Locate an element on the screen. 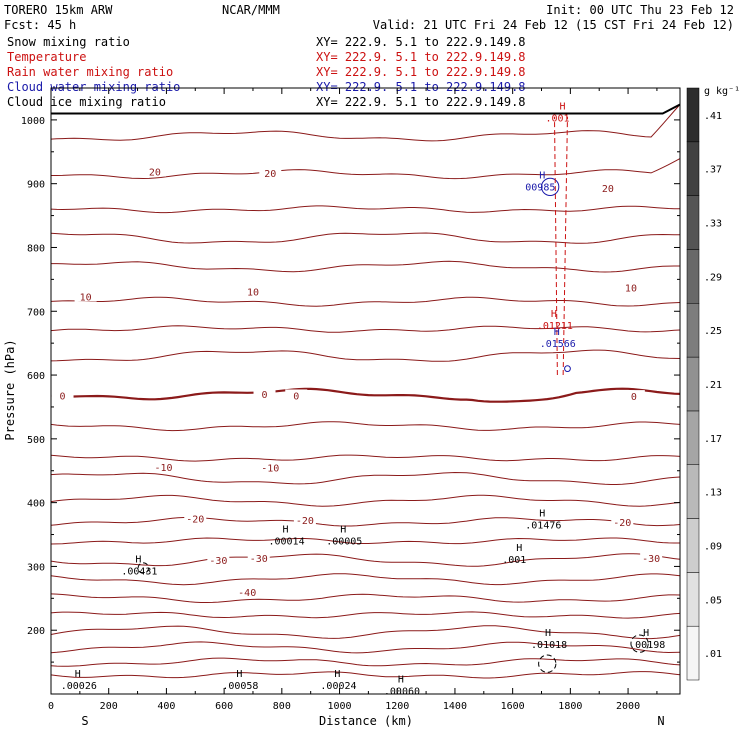 The height and width of the screenshot is (740, 740). snow-contour-top is located at coordinates (547, 663).